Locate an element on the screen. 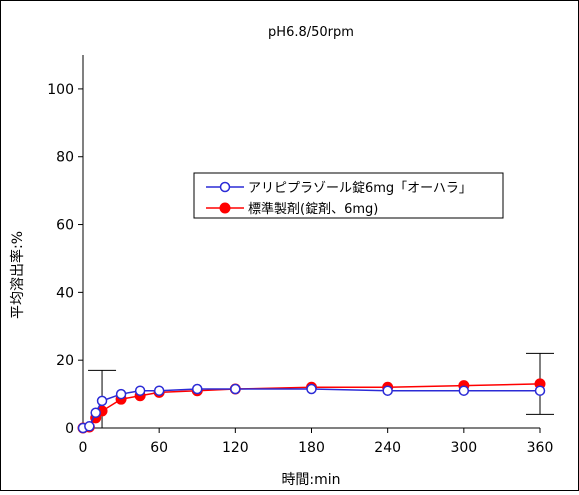 This screenshot has width=579, height=495. x-tick-label: 180 is located at coordinates (311, 448).